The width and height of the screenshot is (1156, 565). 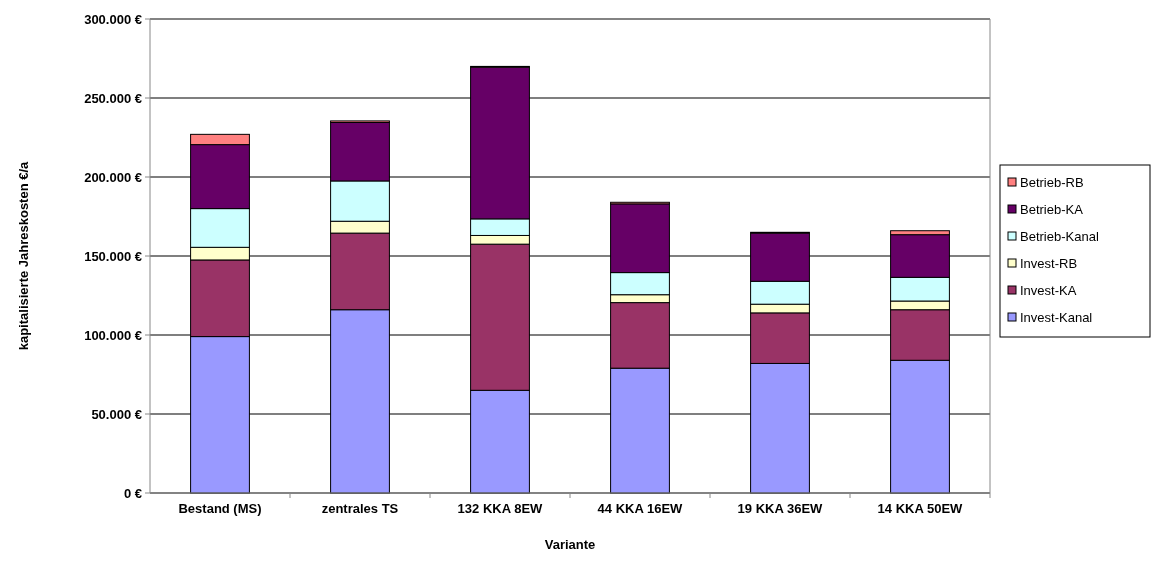 I want to click on x-axis-title: Variante, so click(x=570, y=544).